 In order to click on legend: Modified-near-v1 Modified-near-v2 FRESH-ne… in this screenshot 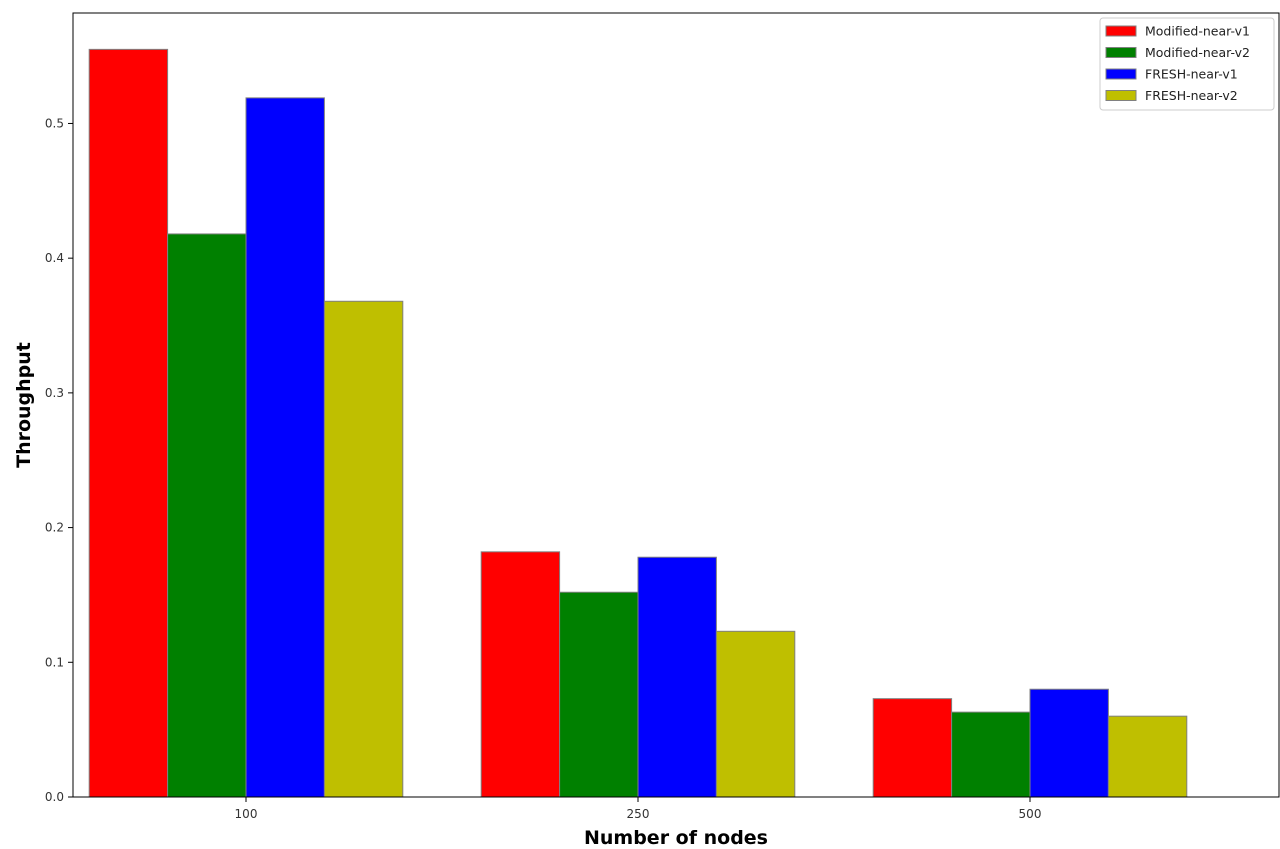, I will do `click(1187, 64)`.